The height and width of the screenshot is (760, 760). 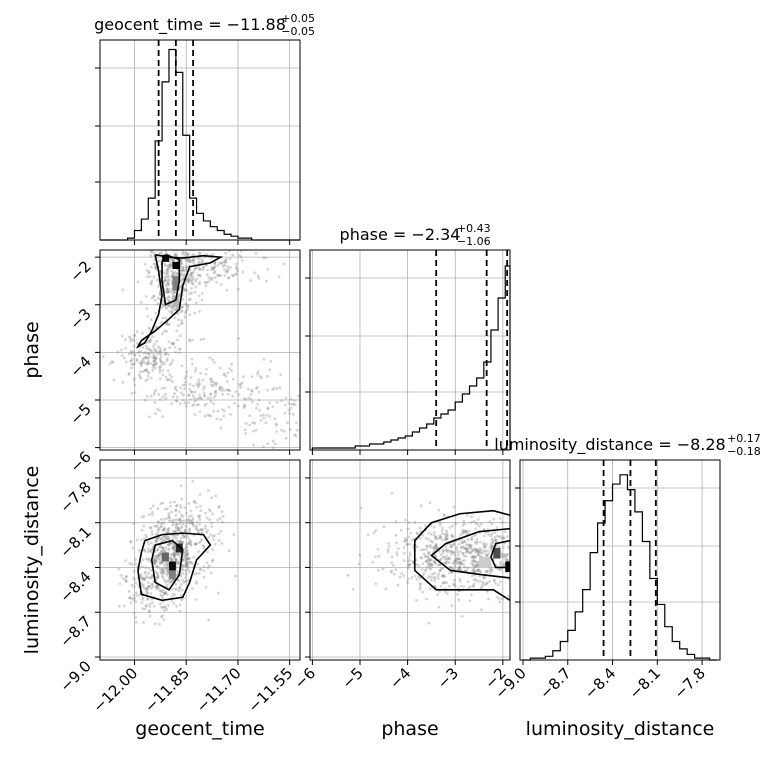 I want to click on panel-geocent_time-phase-frame, so click(x=200, y=350).